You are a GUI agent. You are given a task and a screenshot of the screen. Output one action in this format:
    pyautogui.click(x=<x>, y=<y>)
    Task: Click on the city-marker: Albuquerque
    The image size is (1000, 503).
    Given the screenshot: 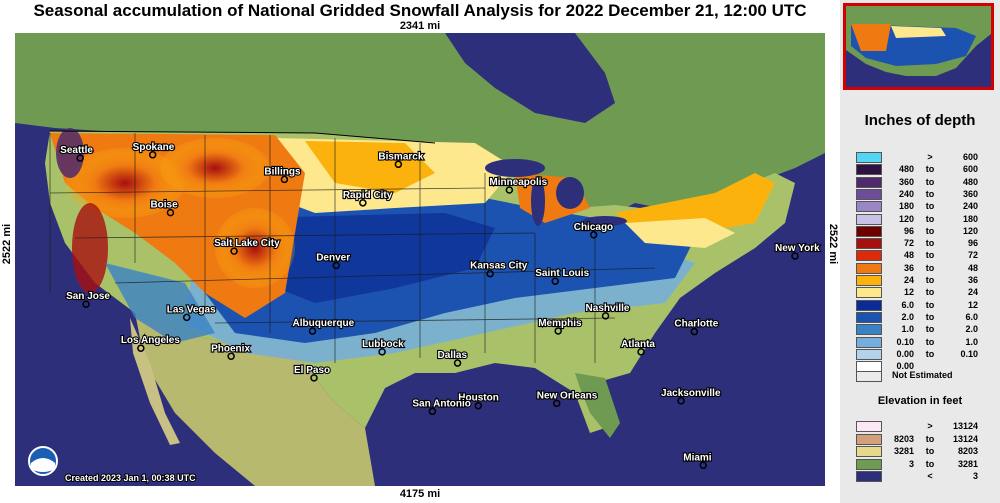 What is the action you would take?
    pyautogui.click(x=323, y=326)
    